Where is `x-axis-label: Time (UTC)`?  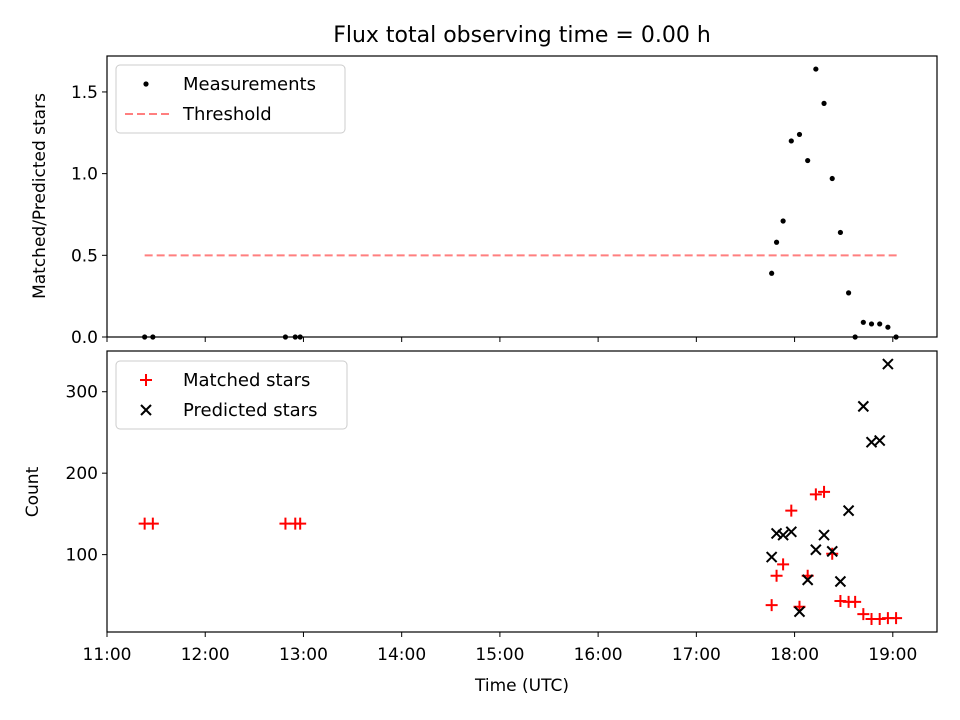
x-axis-label: Time (UTC) is located at coordinates (521, 686).